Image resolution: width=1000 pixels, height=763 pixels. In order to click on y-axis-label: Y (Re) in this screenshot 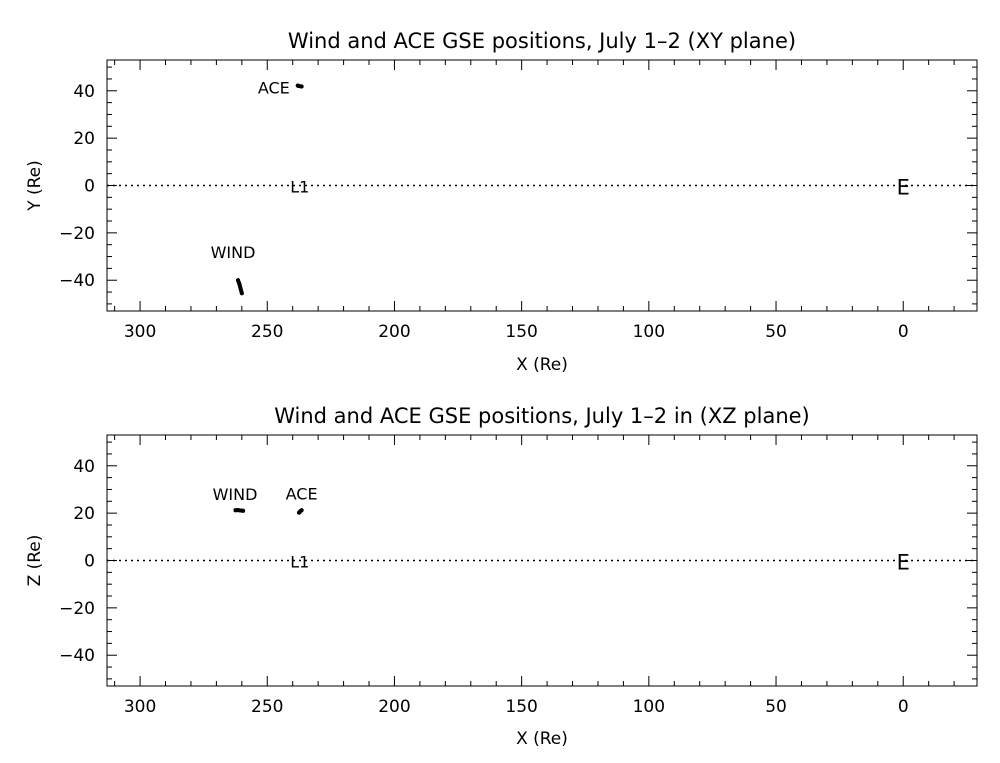, I will do `click(35, 186)`.